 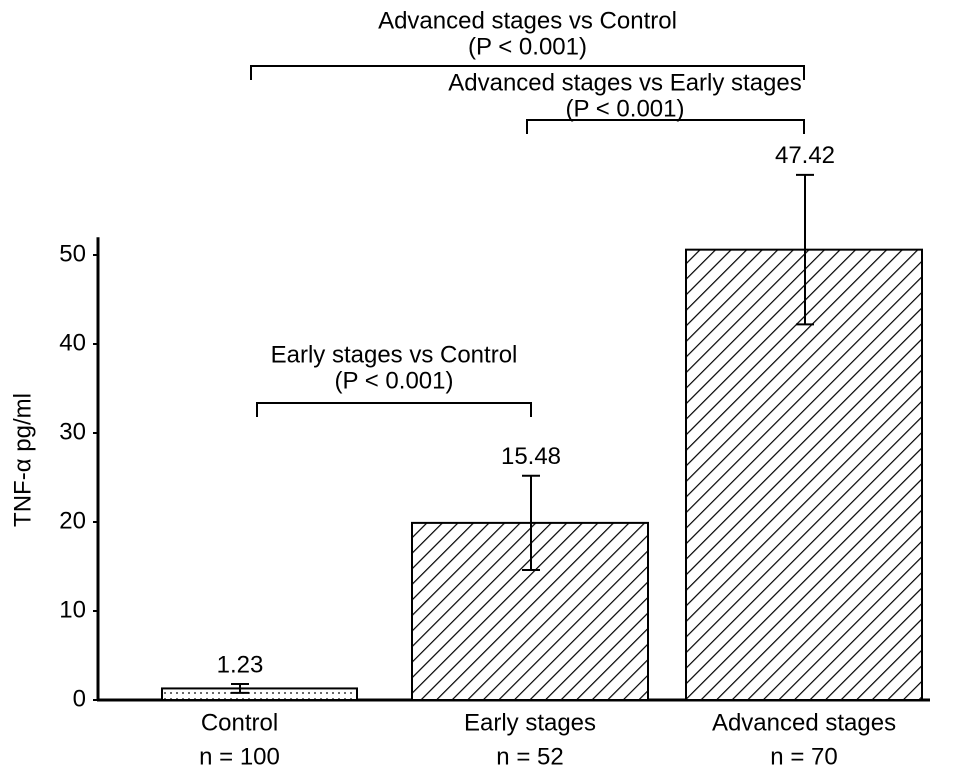 What do you see at coordinates (259, 694) in the screenshot?
I see `bar` at bounding box center [259, 694].